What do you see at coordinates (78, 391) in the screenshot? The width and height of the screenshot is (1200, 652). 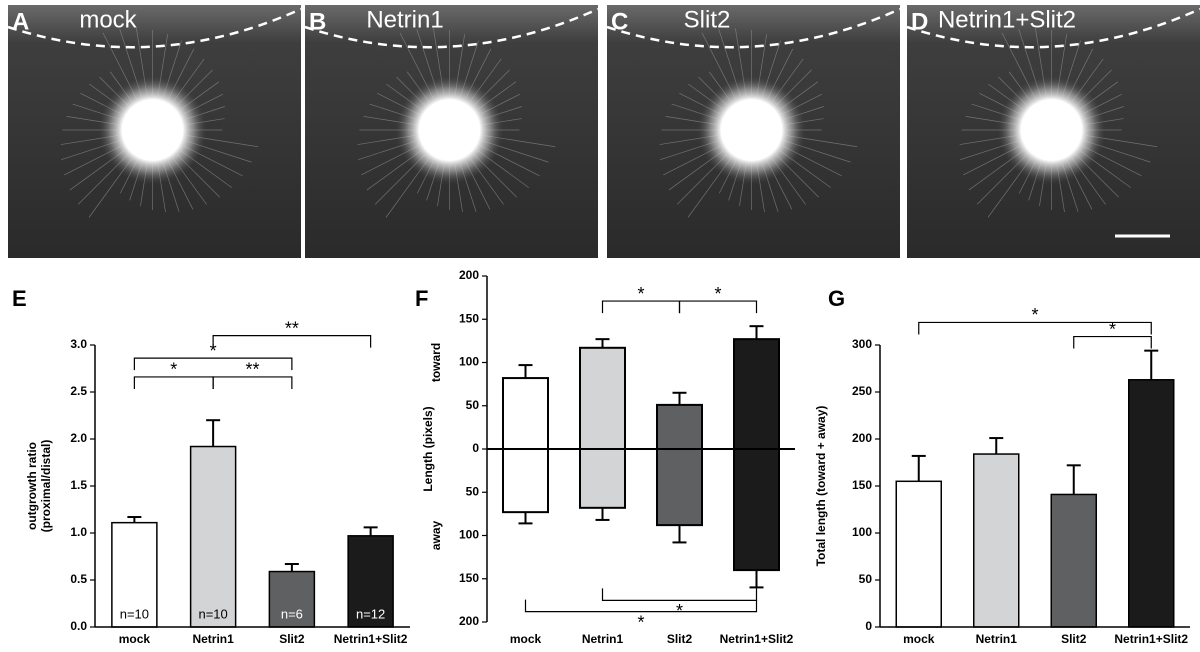 I see `y-tick-label: 2.5` at bounding box center [78, 391].